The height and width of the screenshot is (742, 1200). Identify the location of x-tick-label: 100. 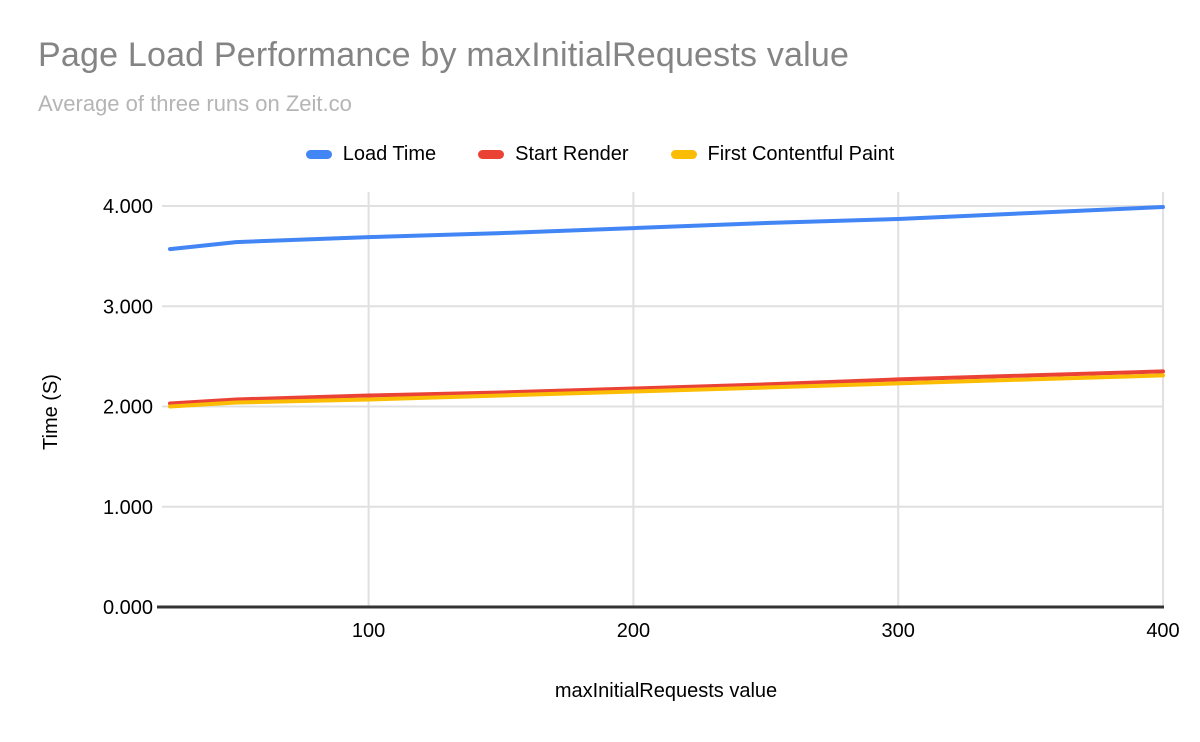
(368, 631).